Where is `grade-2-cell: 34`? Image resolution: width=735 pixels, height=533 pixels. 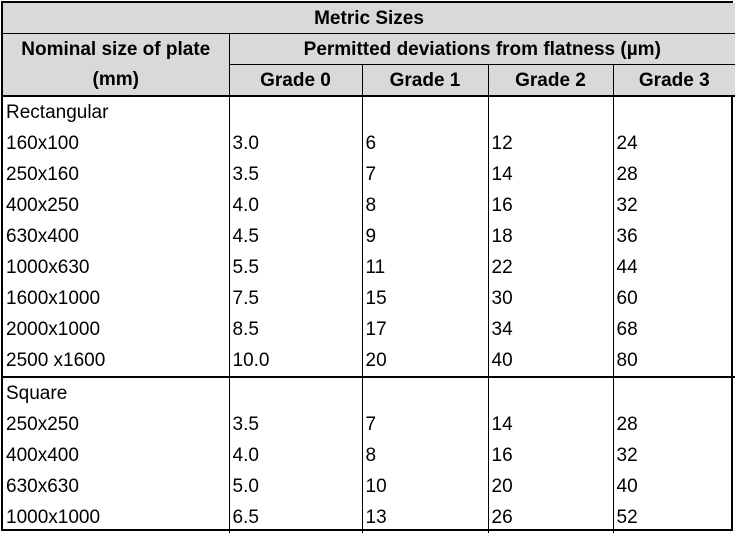
grade-2-cell: 34 is located at coordinates (550, 329).